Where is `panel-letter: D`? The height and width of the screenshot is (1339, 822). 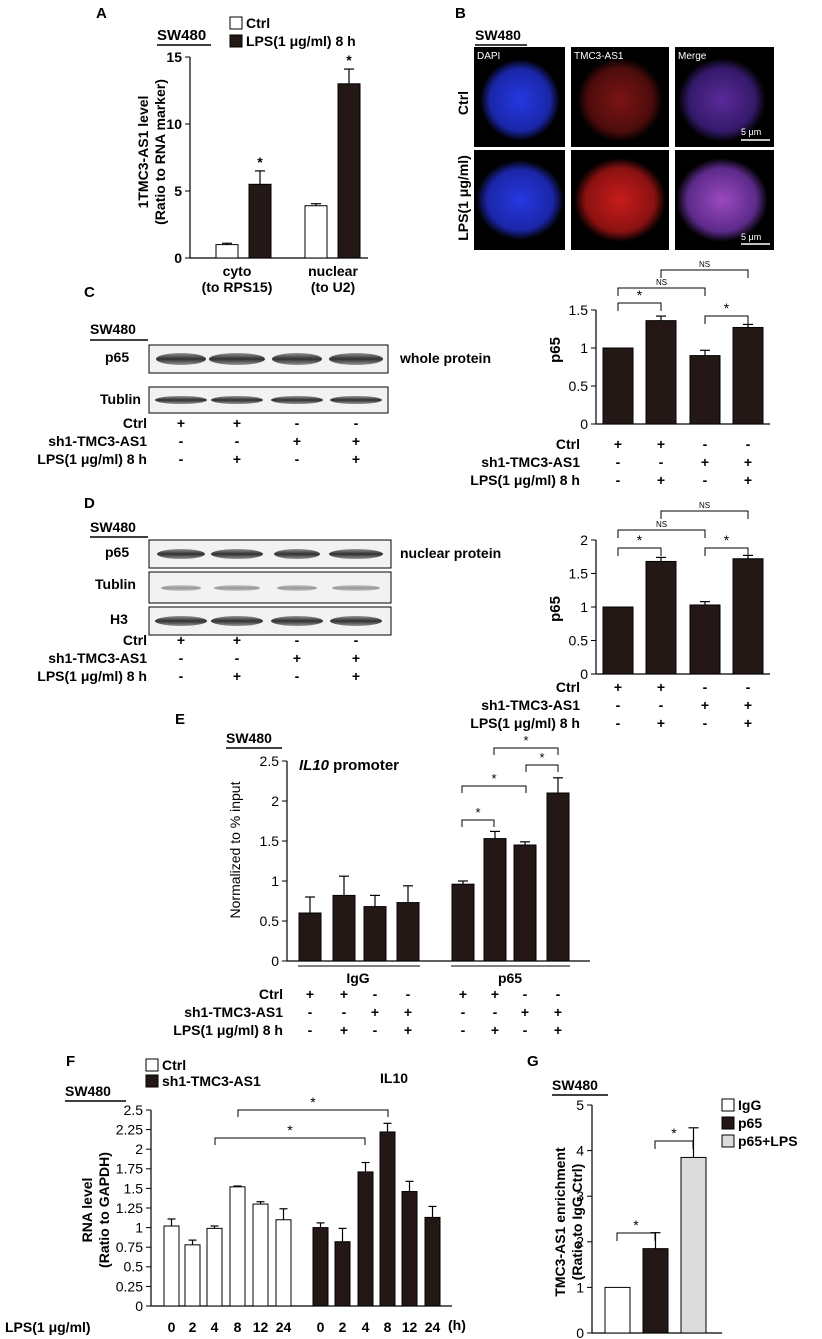 panel-letter: D is located at coordinates (89, 503).